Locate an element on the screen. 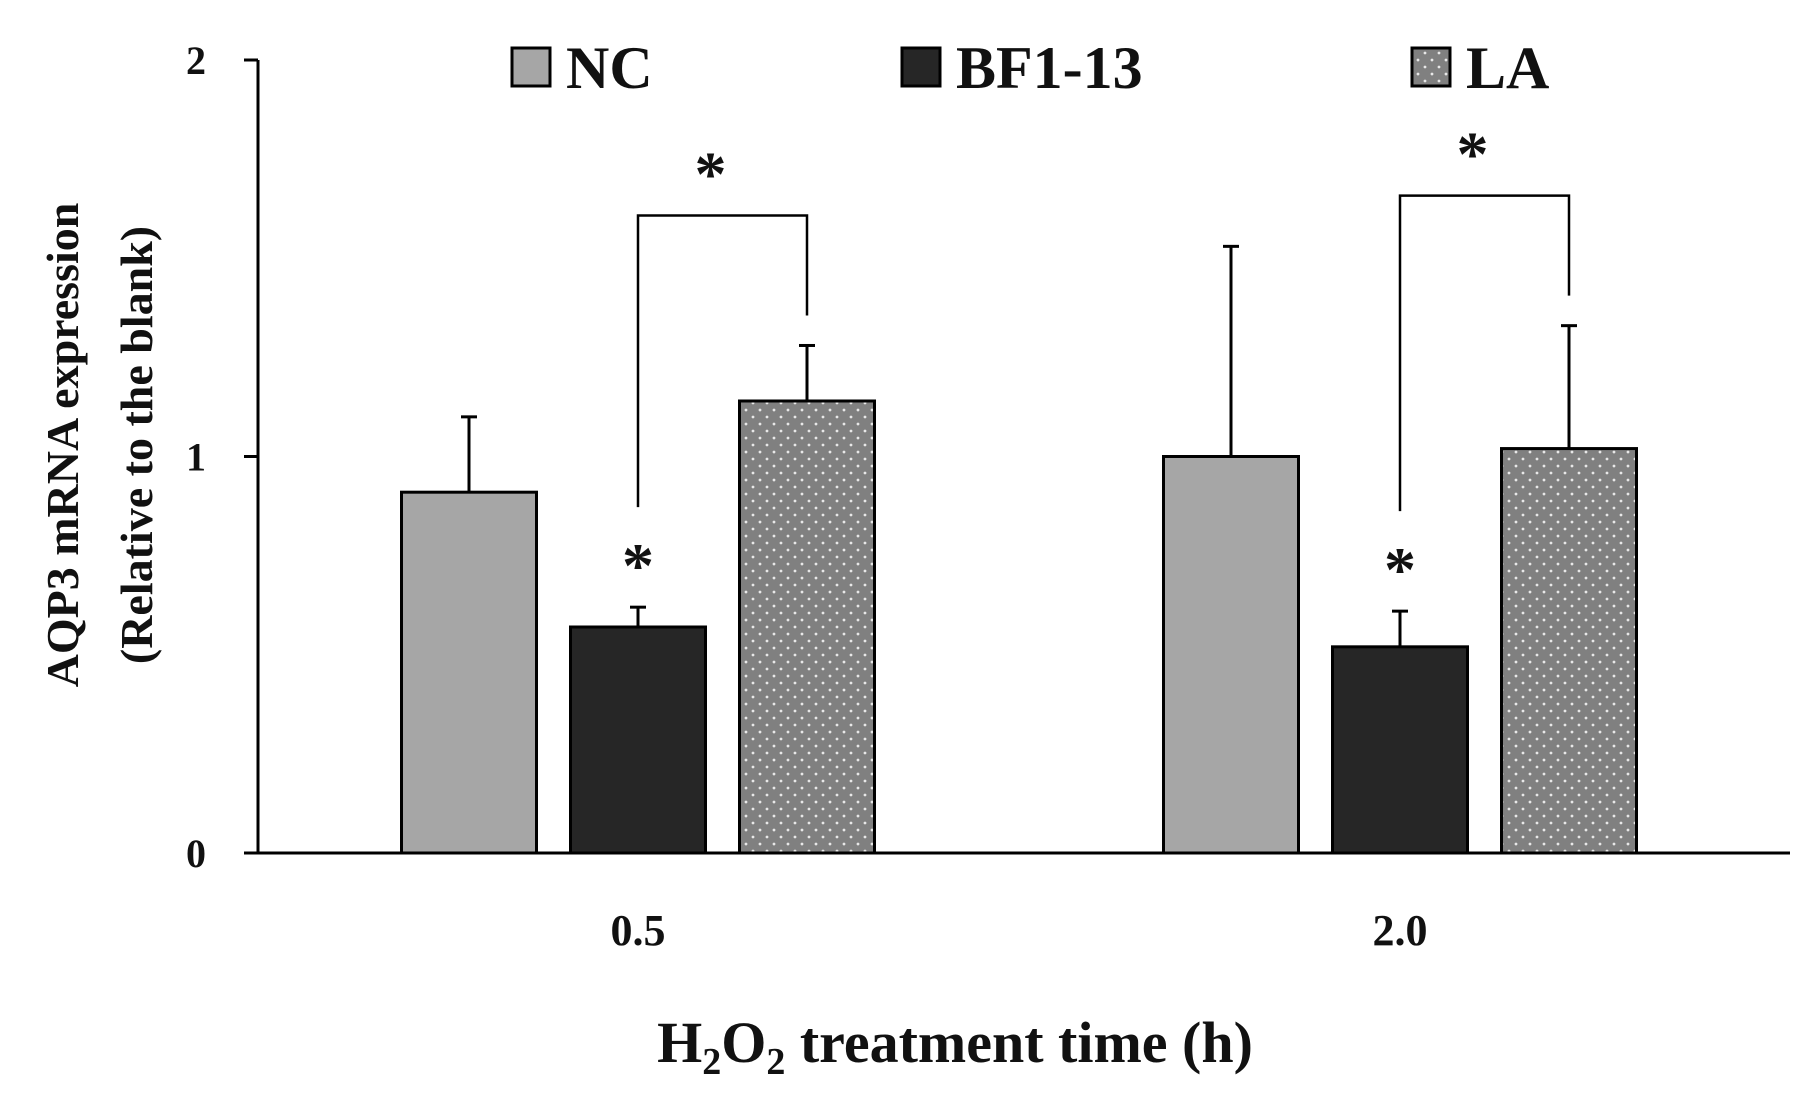  y-tick-label-1: 1 is located at coordinates (196, 457).